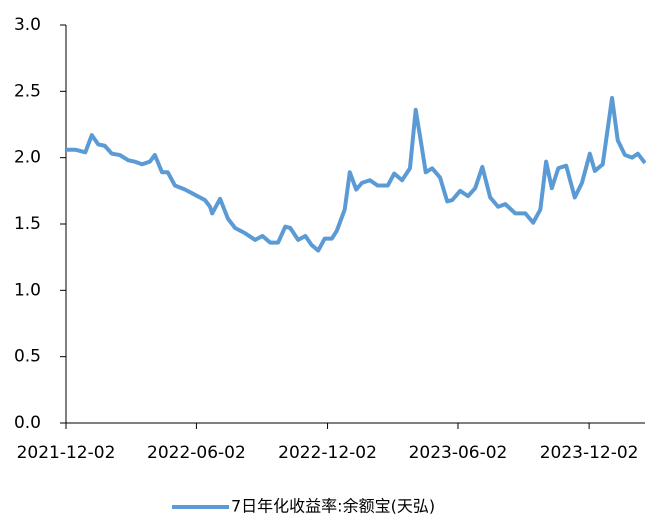 The image size is (646, 522). I want to click on y-tick-label: 0.5, so click(27, 357).